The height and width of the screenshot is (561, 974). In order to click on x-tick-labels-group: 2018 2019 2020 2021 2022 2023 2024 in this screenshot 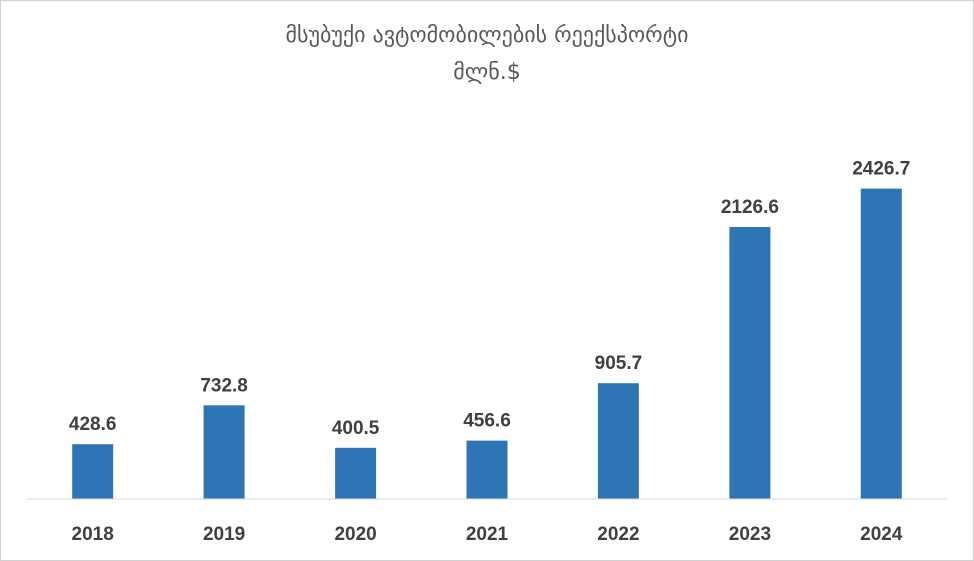, I will do `click(487, 534)`.